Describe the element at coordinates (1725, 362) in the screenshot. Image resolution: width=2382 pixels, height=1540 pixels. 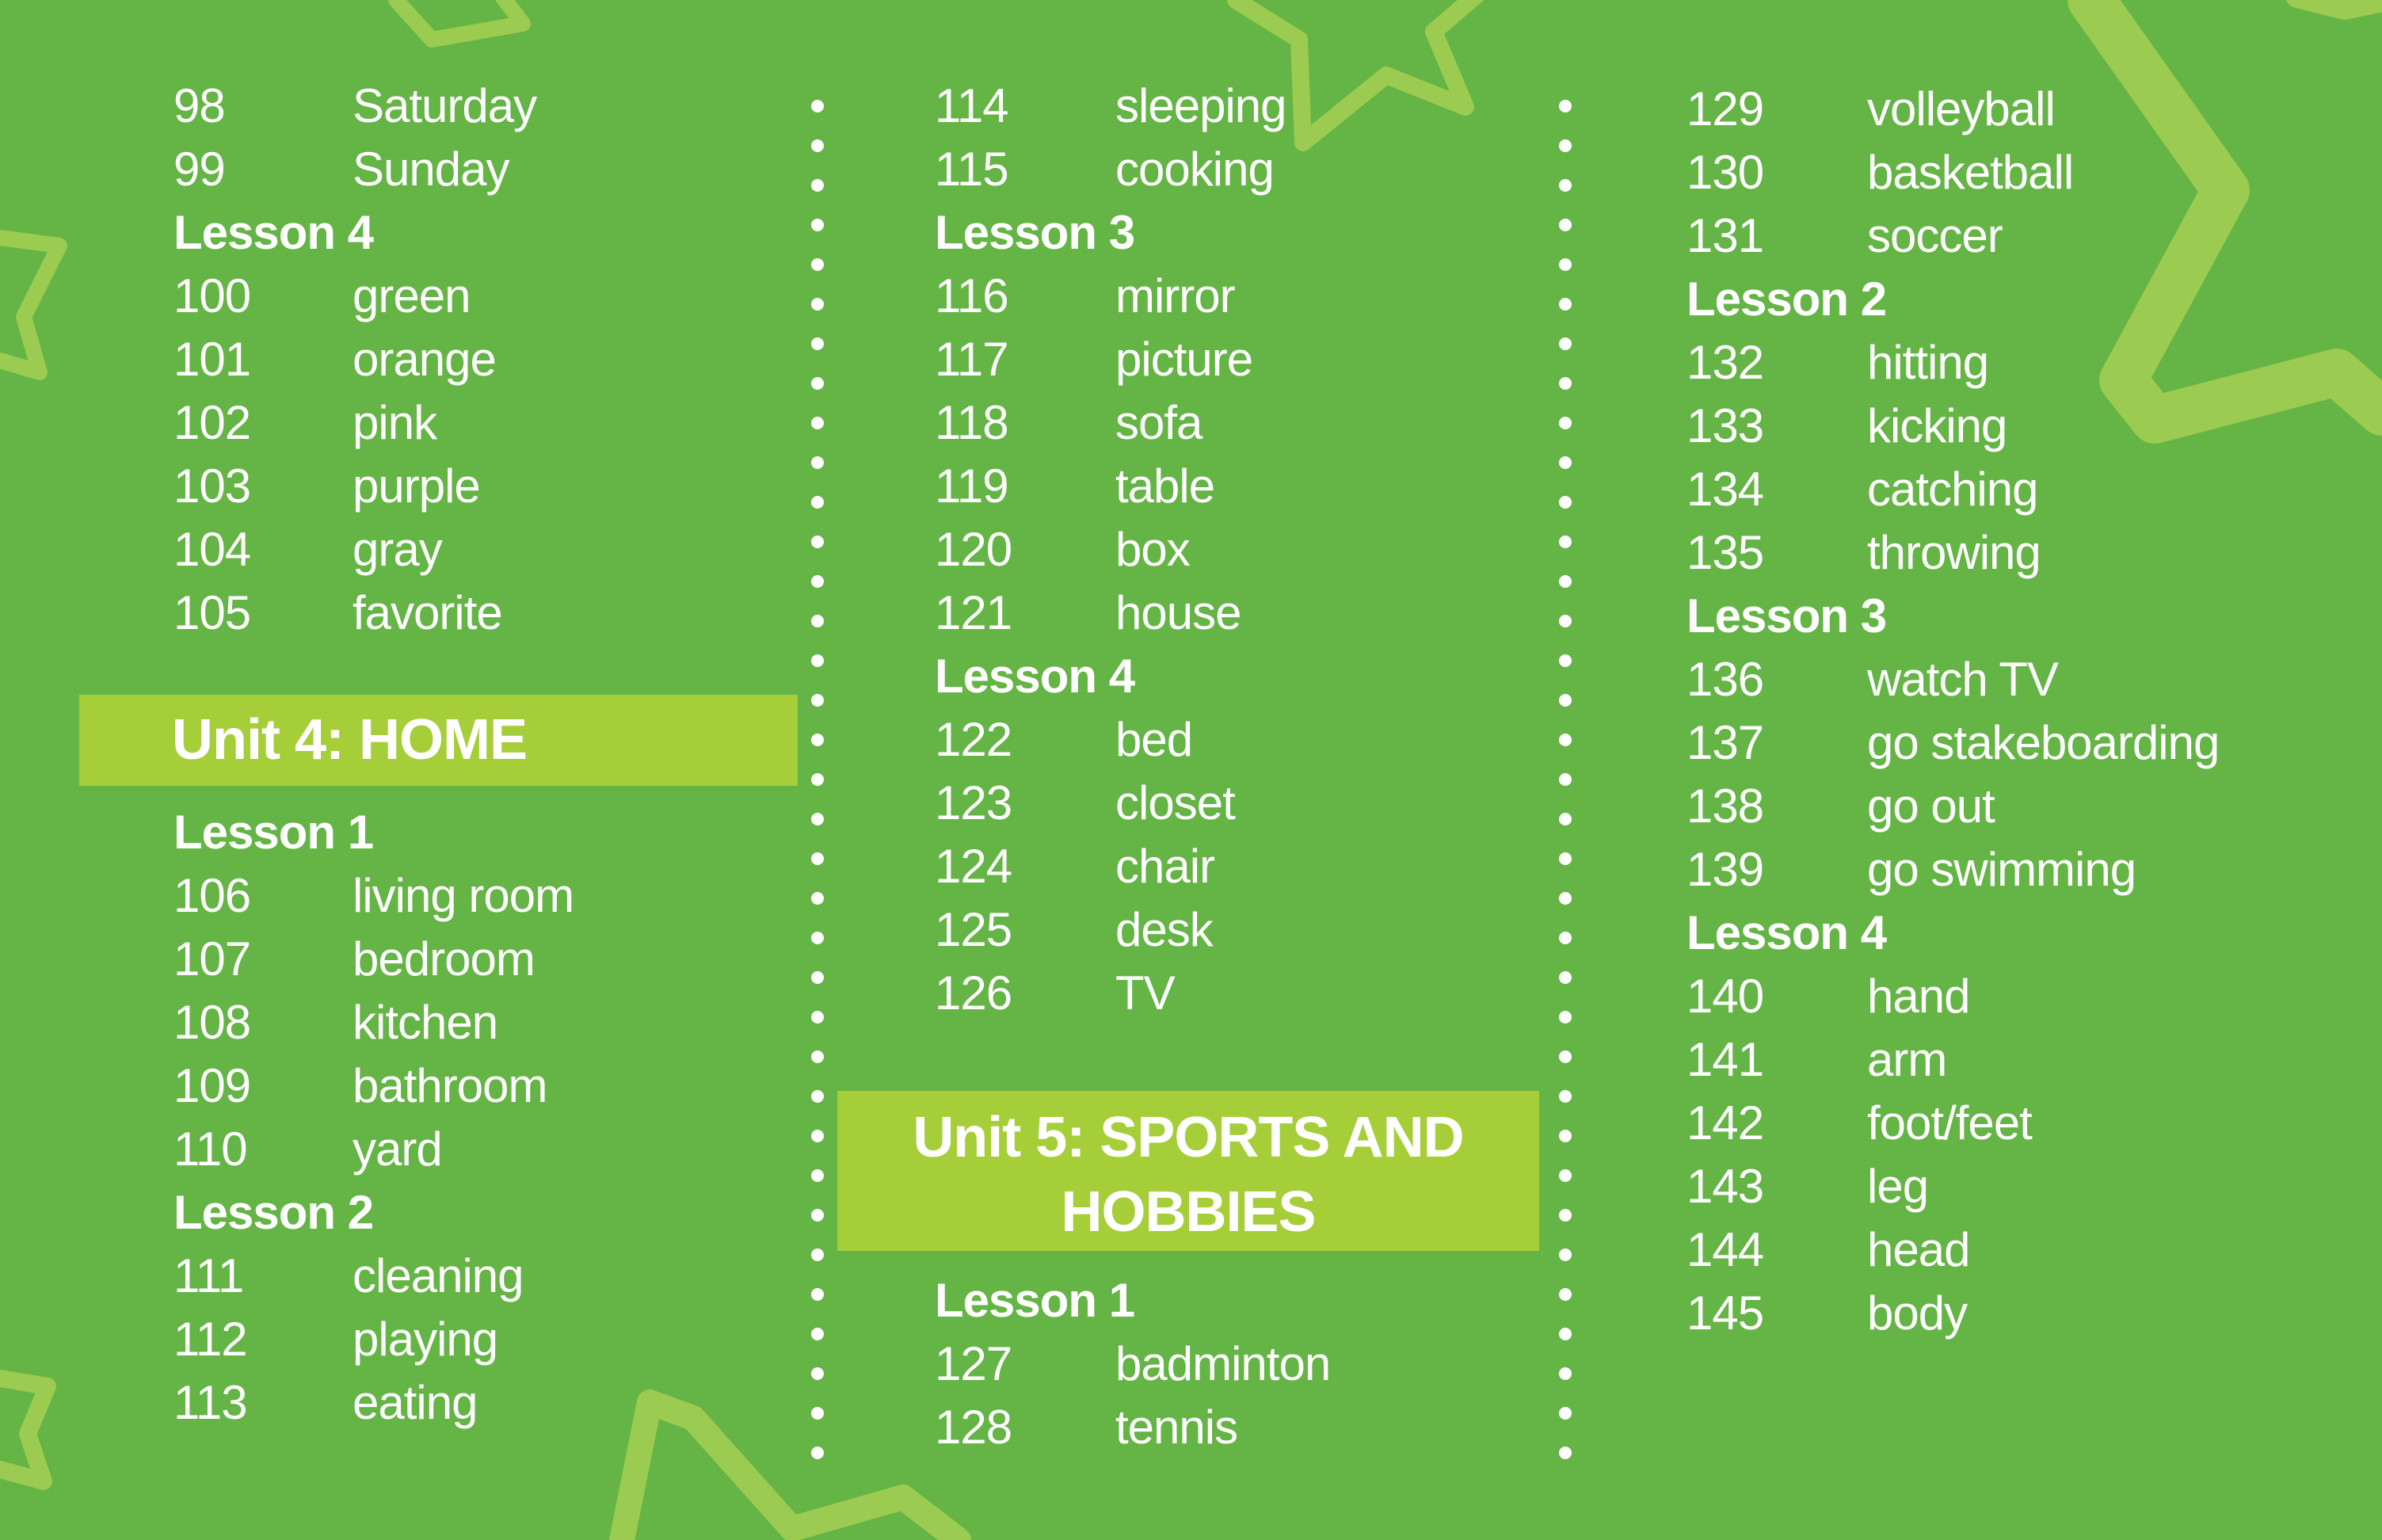
I see `vocab-number: 132` at that location.